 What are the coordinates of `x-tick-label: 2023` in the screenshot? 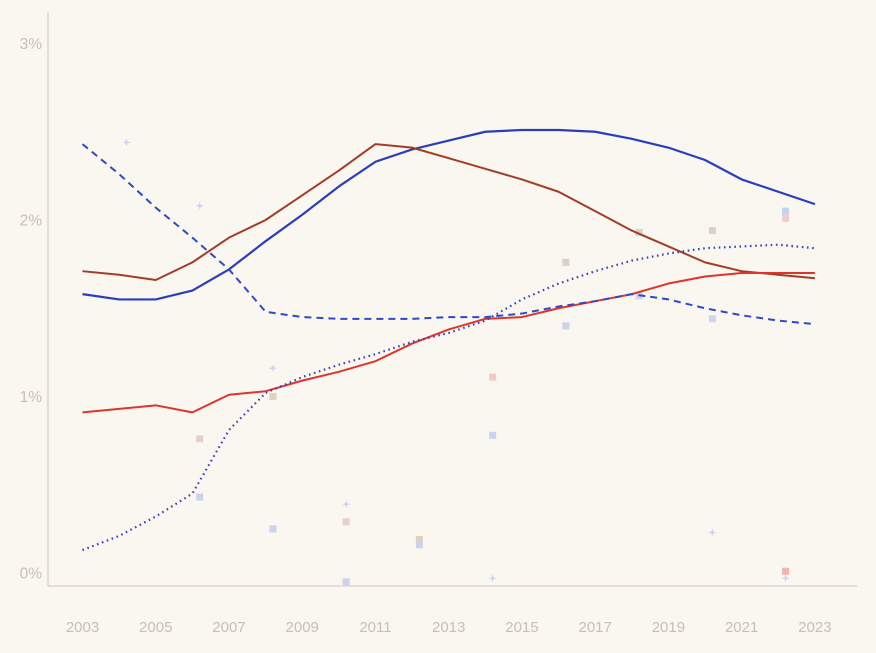 It's located at (814, 627).